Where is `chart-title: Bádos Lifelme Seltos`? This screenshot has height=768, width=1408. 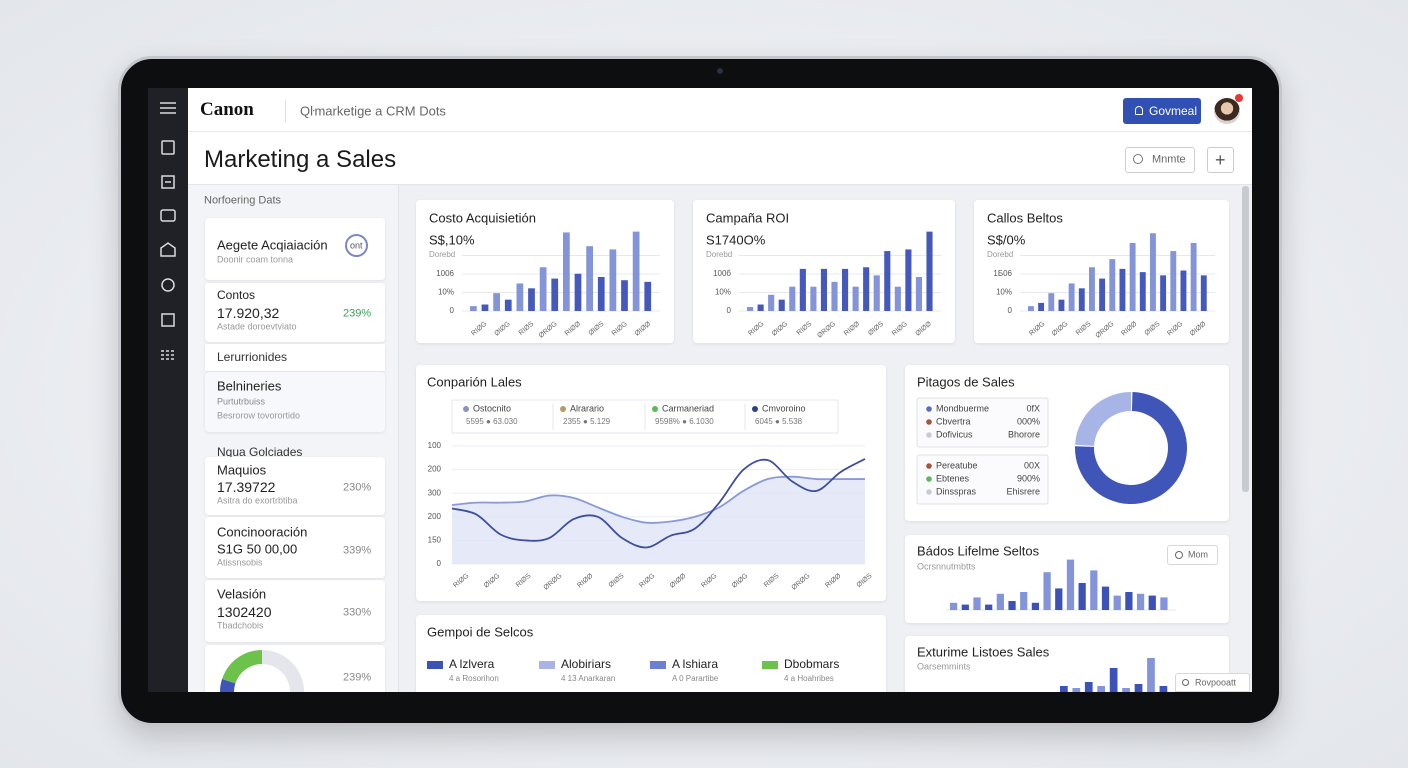 chart-title: Bádos Lifelme Seltos is located at coordinates (978, 551).